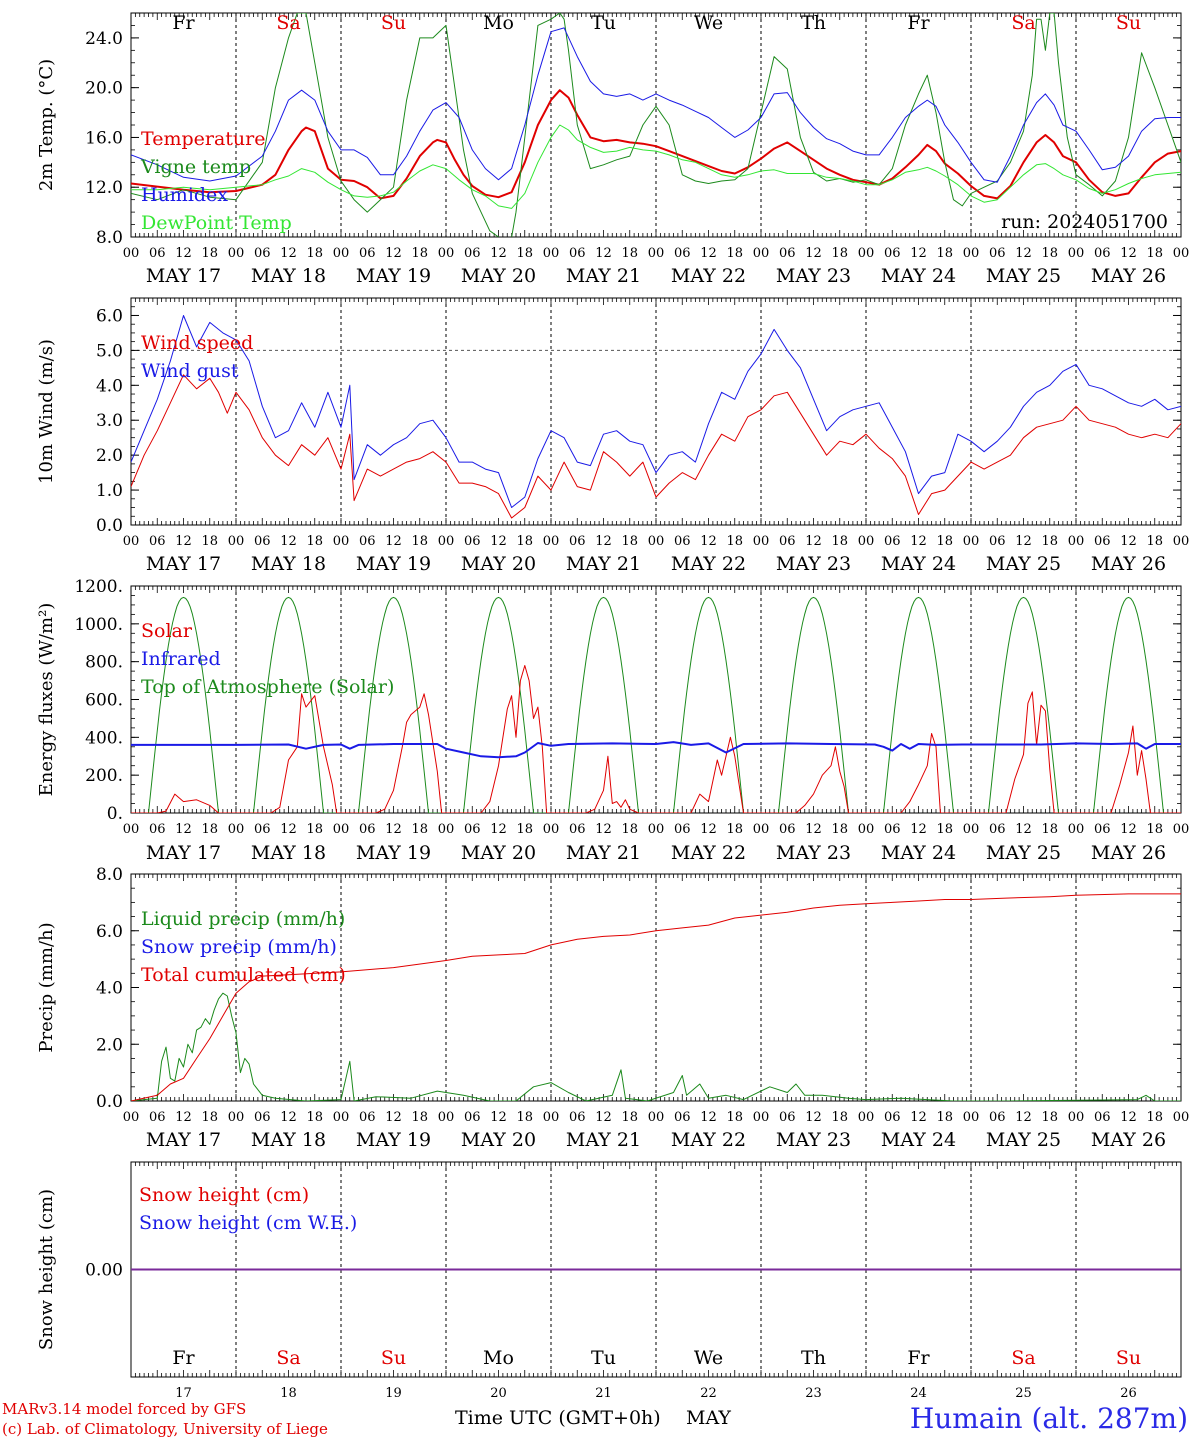 The image size is (1194, 1440). I want to click on date-label: MAY 20, so click(498, 853).